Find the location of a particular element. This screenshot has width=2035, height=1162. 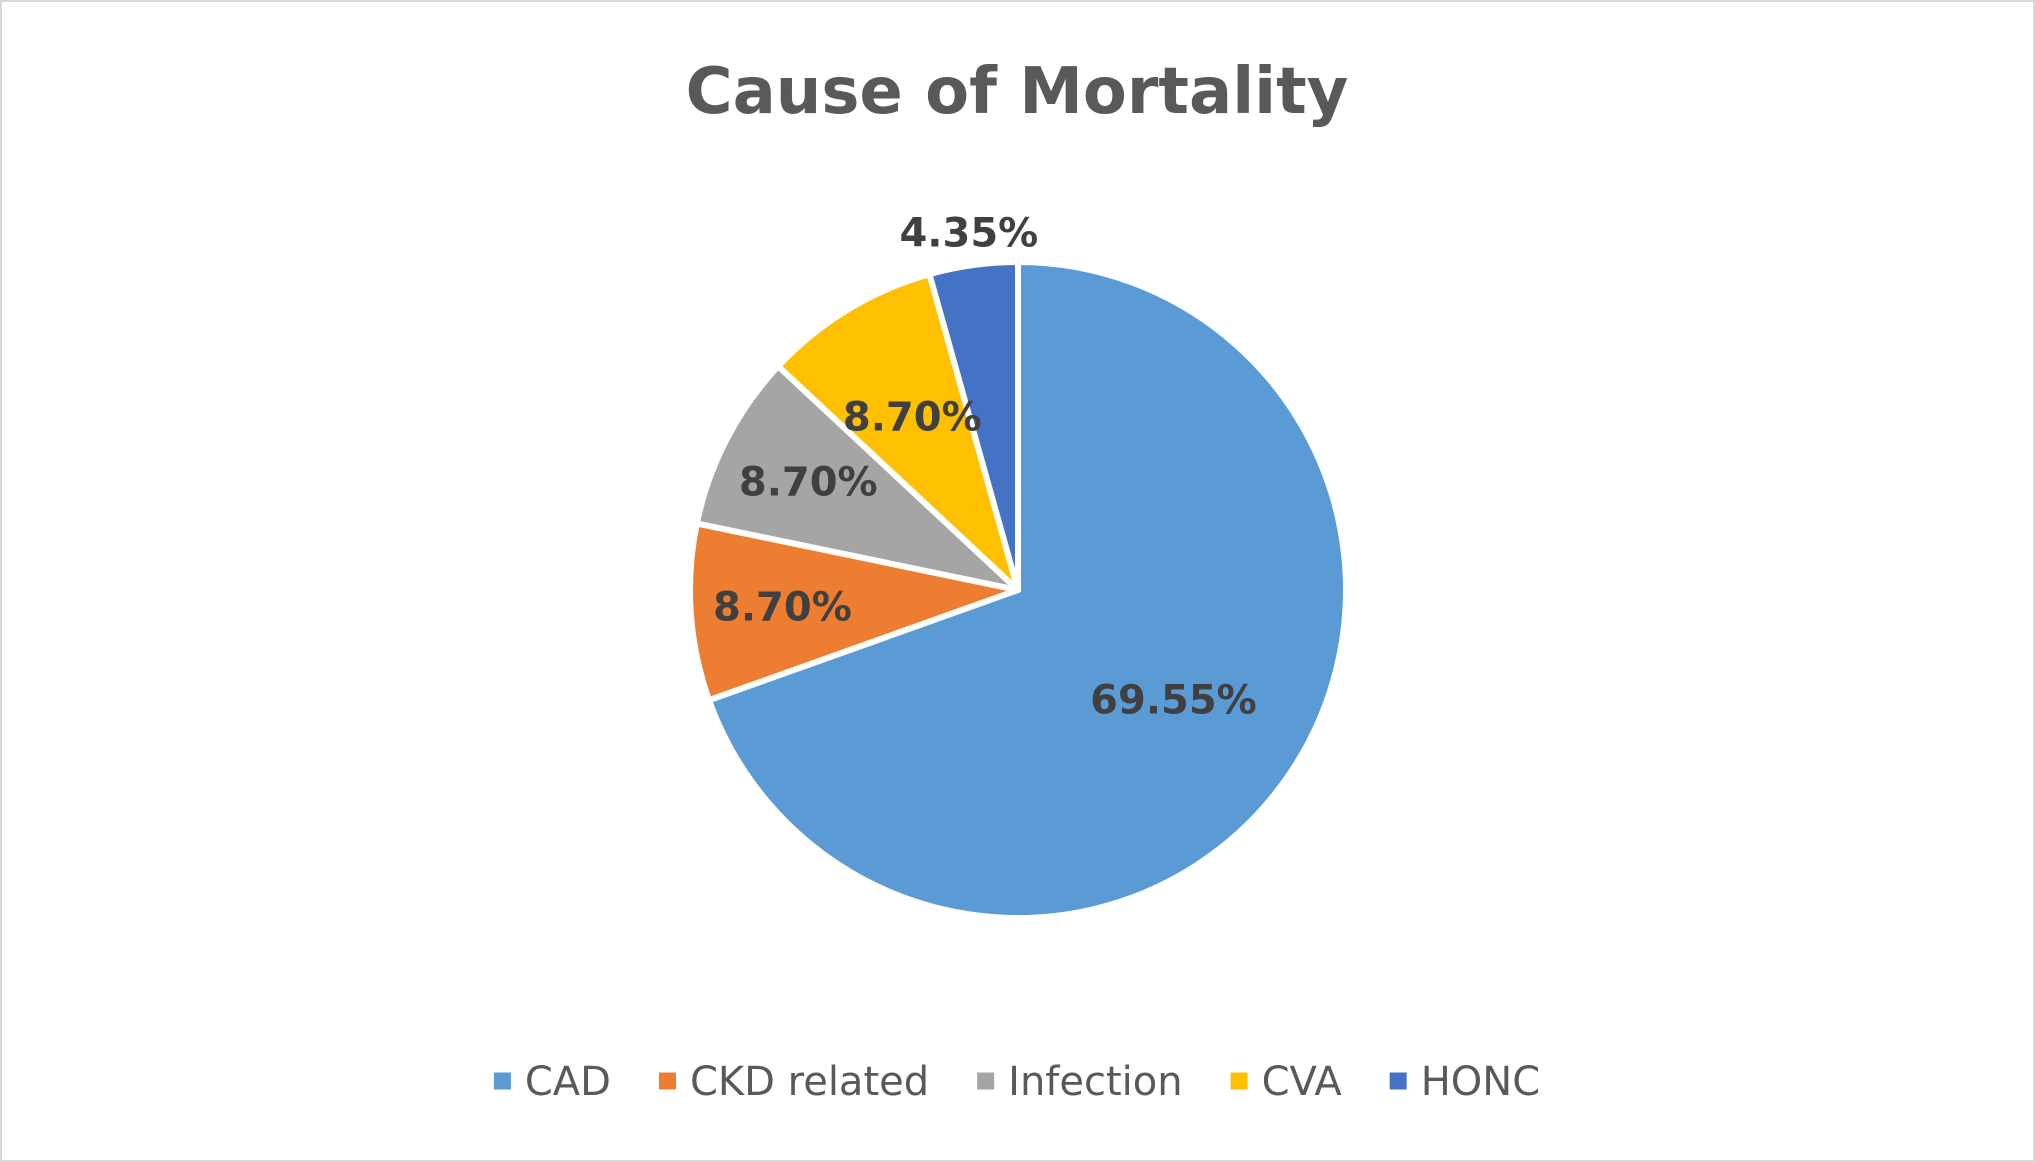

legend-label-cad: CAD is located at coordinates (568, 1082).